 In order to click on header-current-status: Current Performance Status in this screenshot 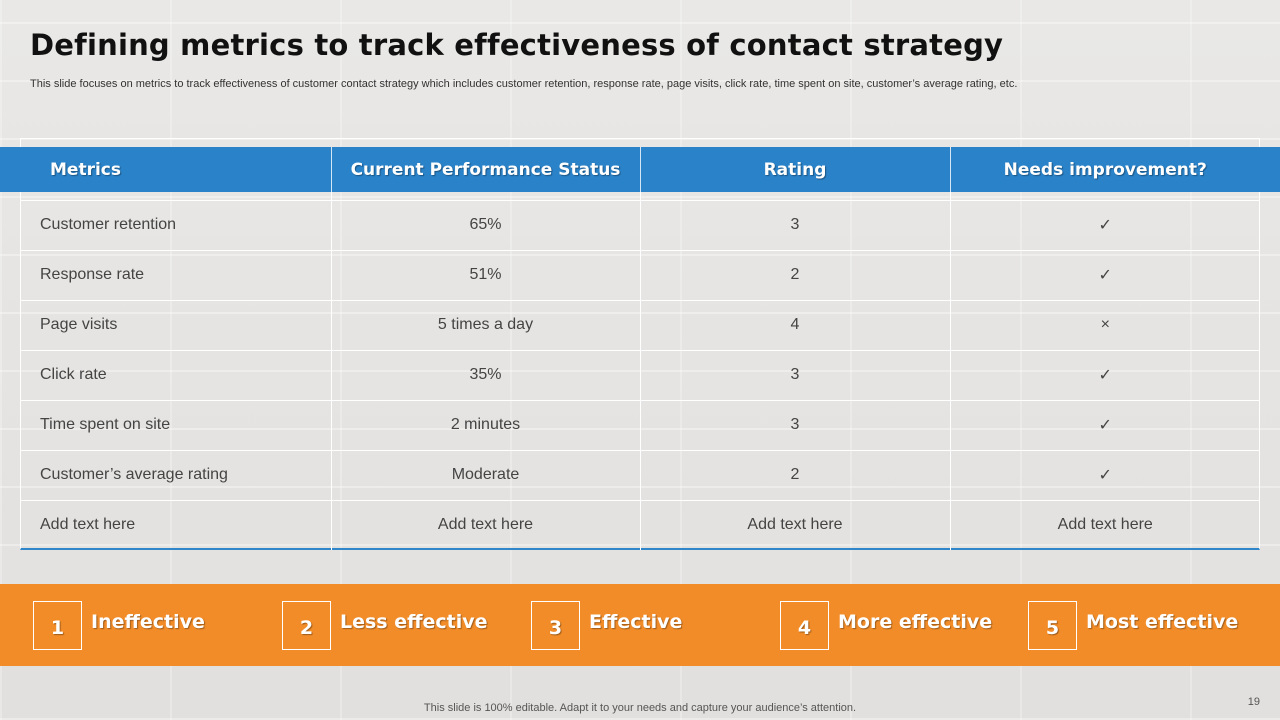, I will do `click(485, 169)`.